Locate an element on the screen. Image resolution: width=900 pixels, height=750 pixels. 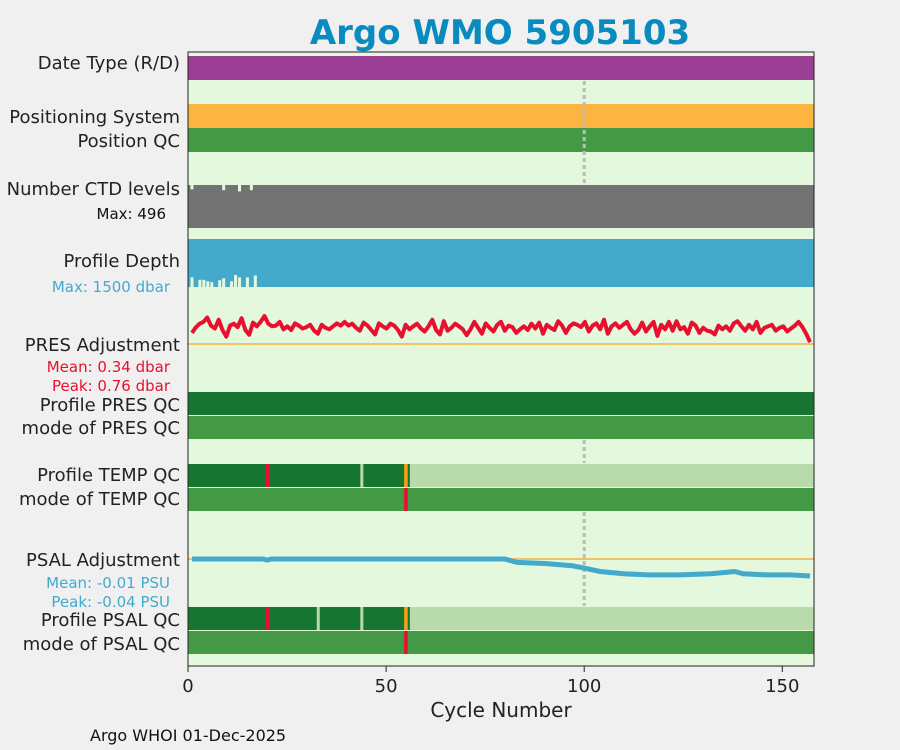
x-axis-title: Cycle Number is located at coordinates (501, 710).